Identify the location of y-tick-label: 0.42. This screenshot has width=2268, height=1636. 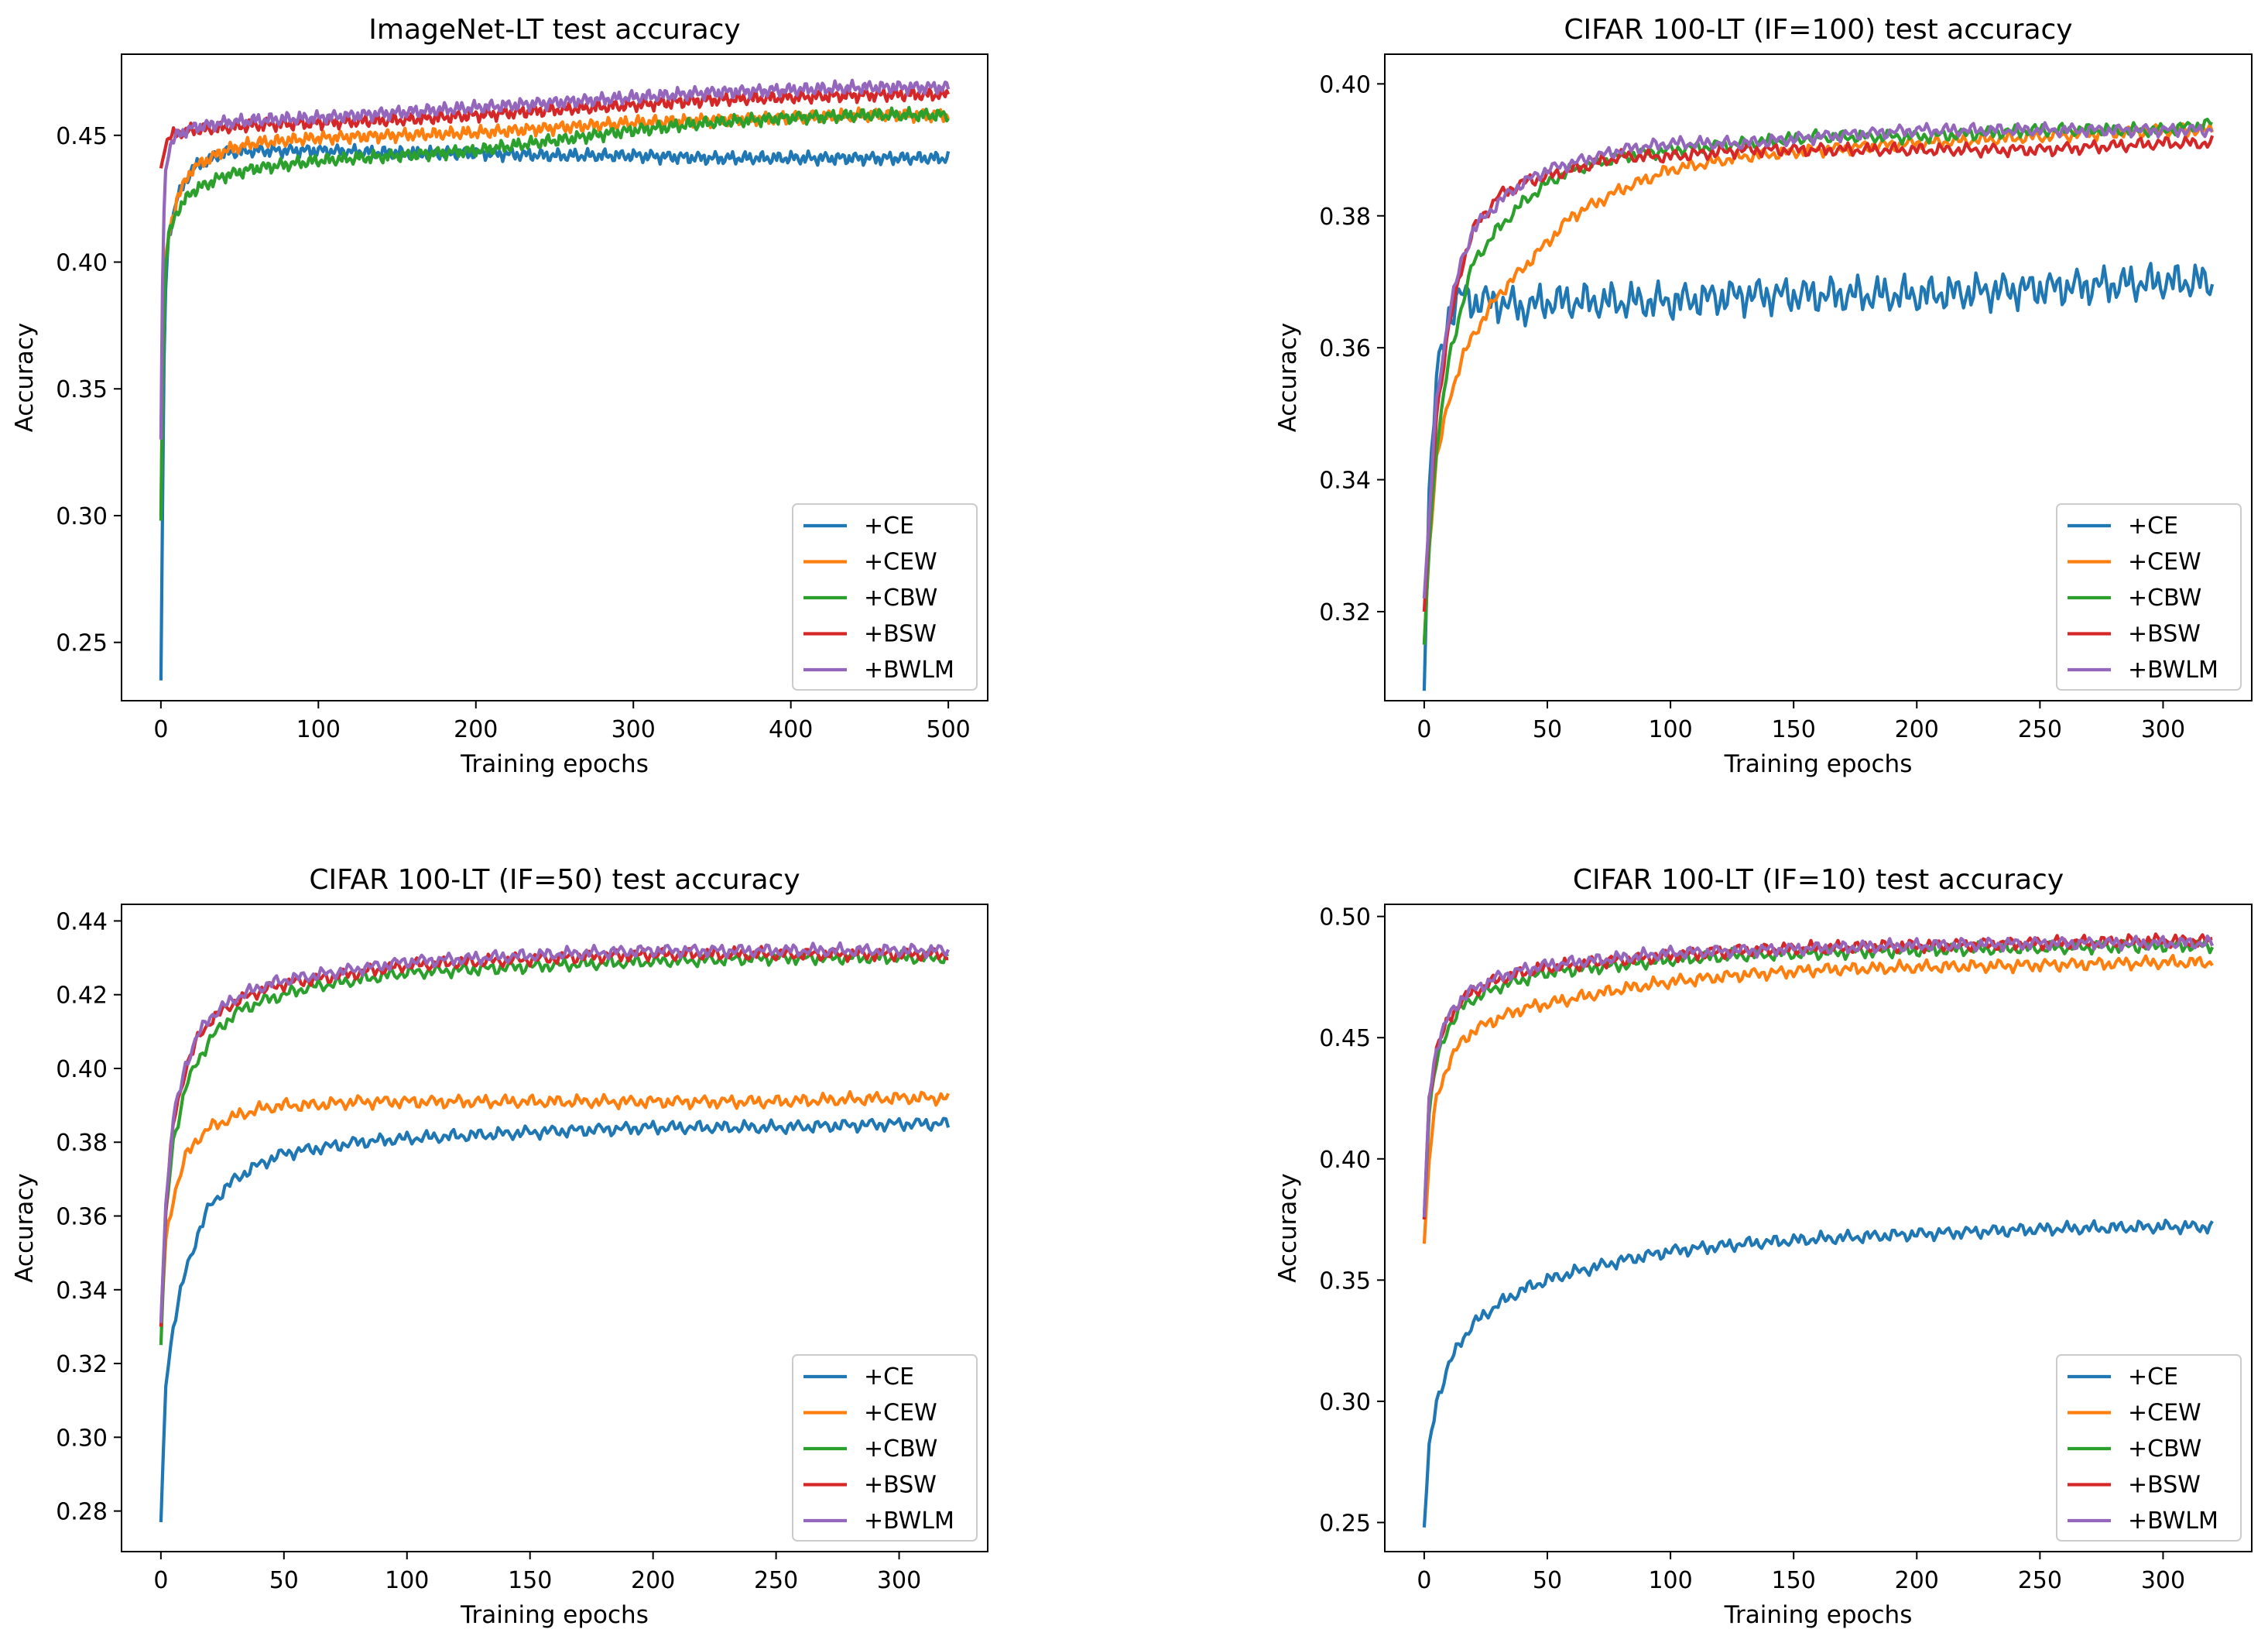
(82, 996).